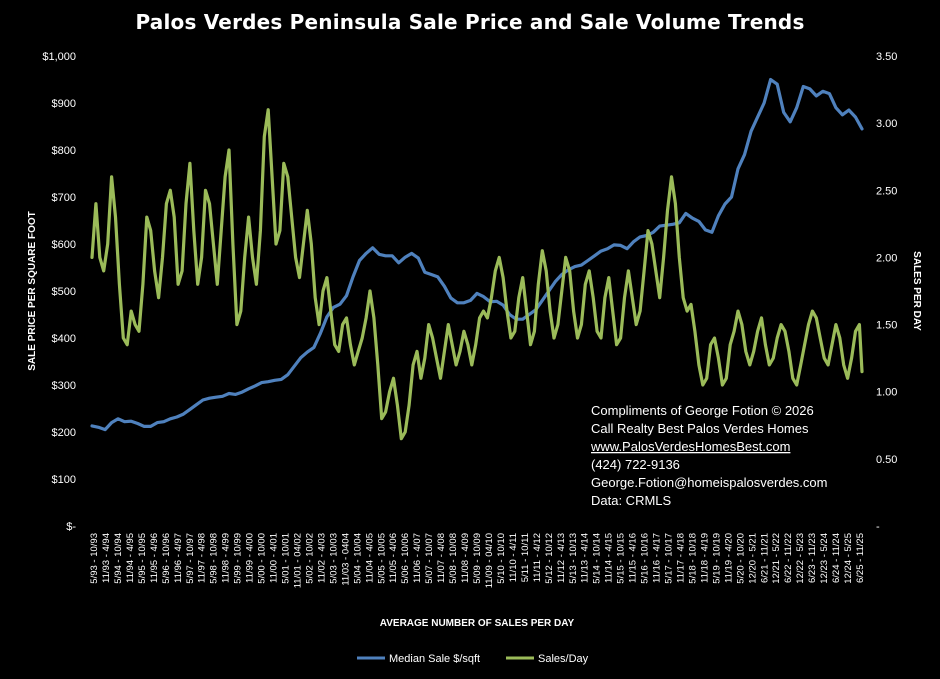  What do you see at coordinates (405, 558) in the screenshot?
I see `x-tick-label: 5/06 - 10/06` at bounding box center [405, 558].